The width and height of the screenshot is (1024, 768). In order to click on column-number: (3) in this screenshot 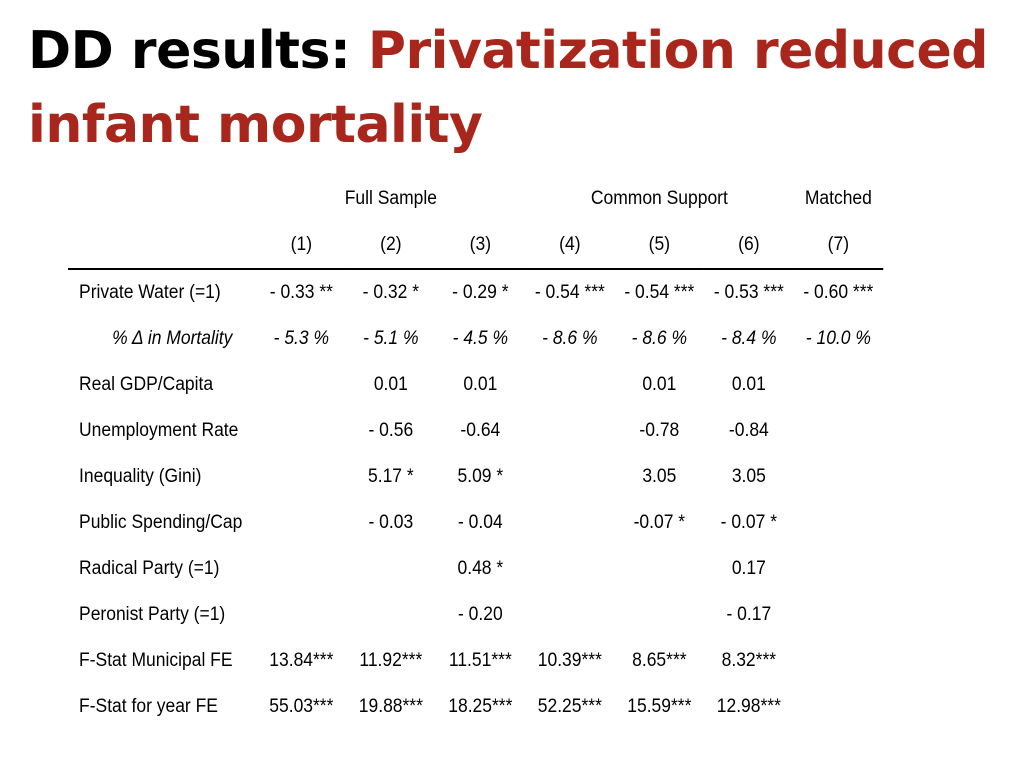, I will do `click(480, 246)`.